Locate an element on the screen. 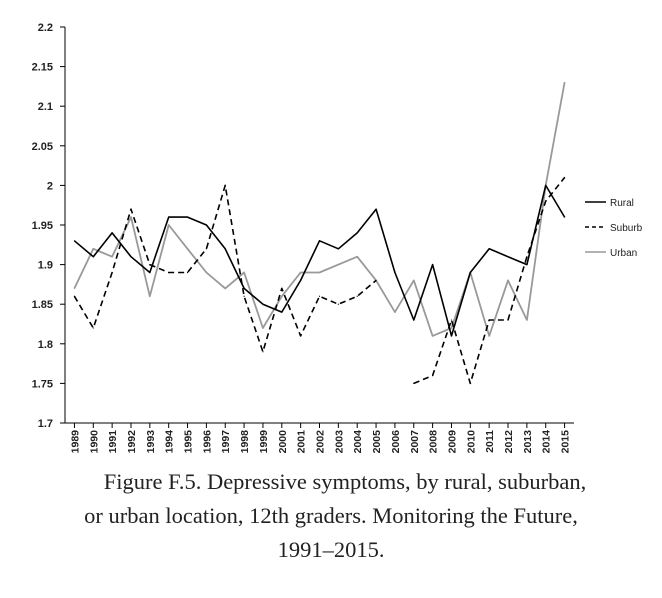 The height and width of the screenshot is (598, 662). x-tick-label: 1992 is located at coordinates (132, 442).